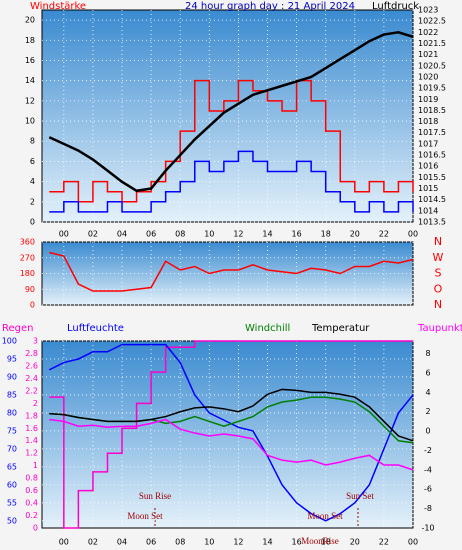  Describe the element at coordinates (30, 40) in the screenshot. I see `y-tick-label: 18` at that location.